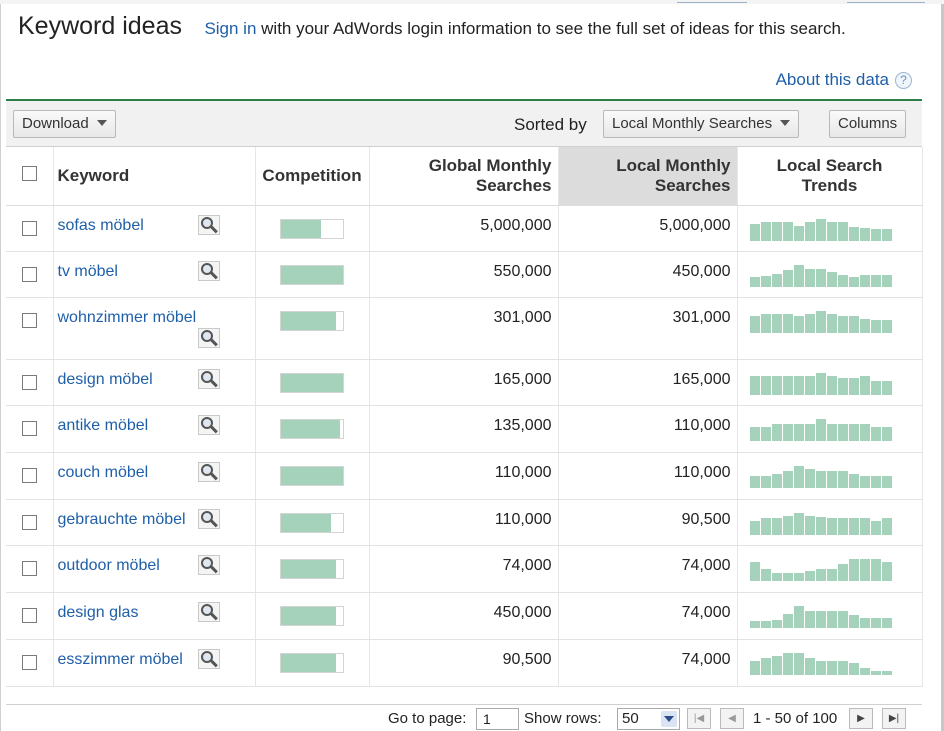 This screenshot has width=944, height=731. Describe the element at coordinates (464, 522) in the screenshot. I see `table-row: gebrauchte möbel 110,000 90,500` at that location.